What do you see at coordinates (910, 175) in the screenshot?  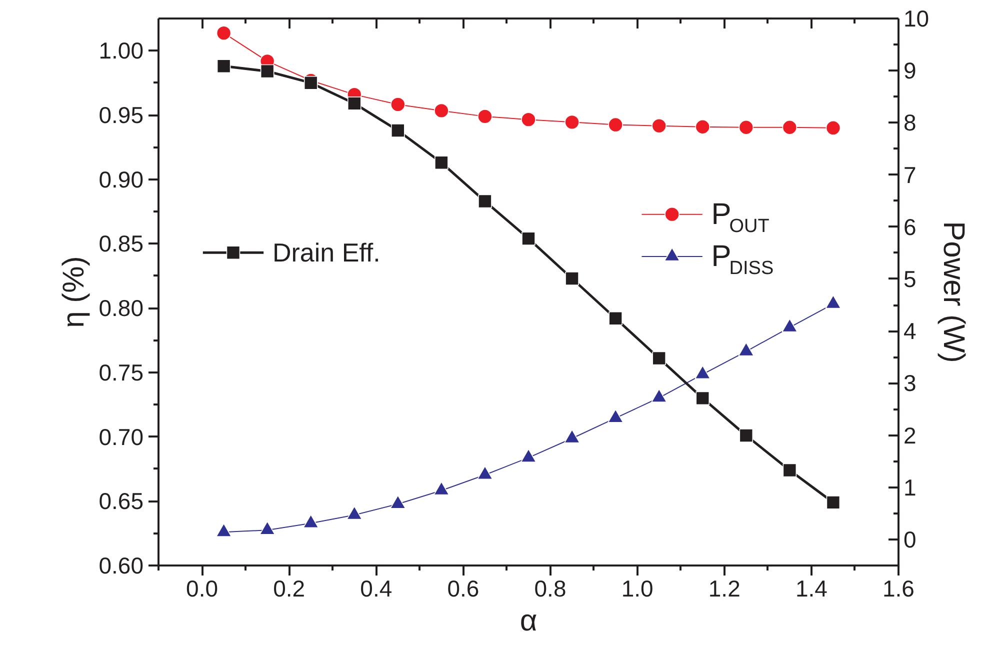 I see `y2-tick-label: 7` at bounding box center [910, 175].